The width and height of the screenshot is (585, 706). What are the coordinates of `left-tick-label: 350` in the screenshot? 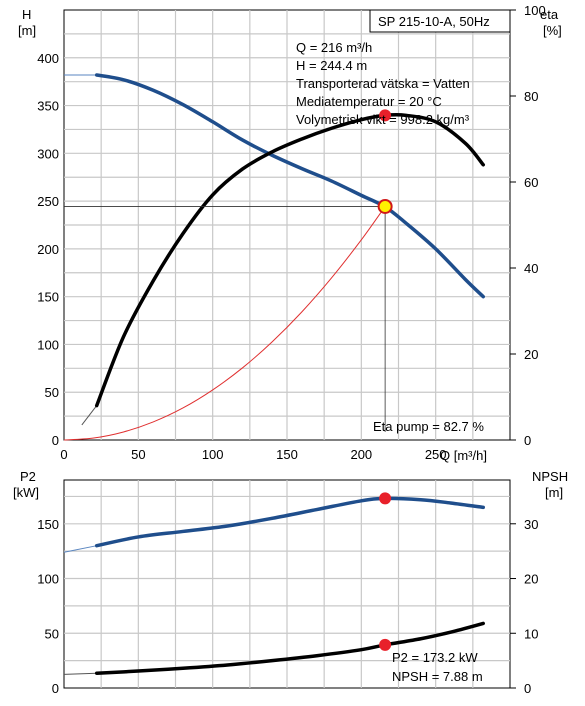 It's located at (48, 106).